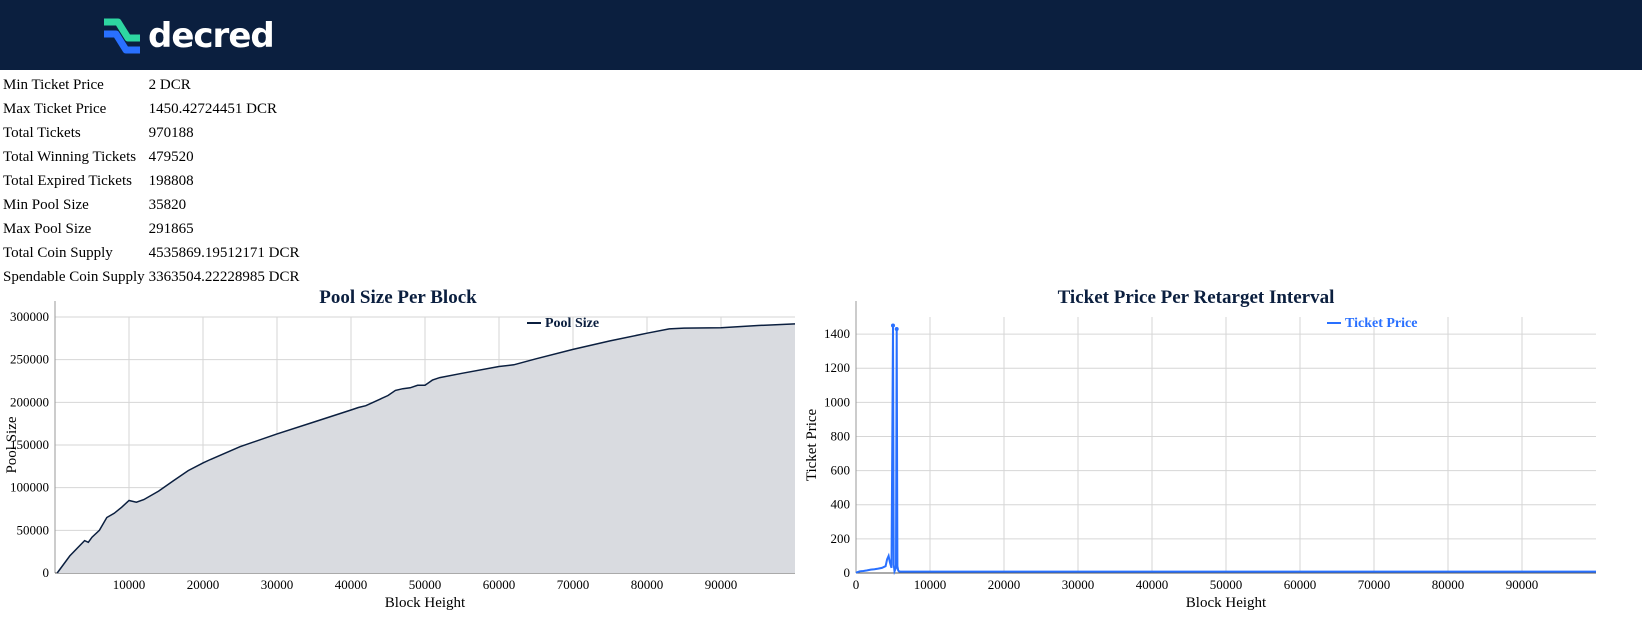  I want to click on stat-value: 2 DCR, so click(169, 84).